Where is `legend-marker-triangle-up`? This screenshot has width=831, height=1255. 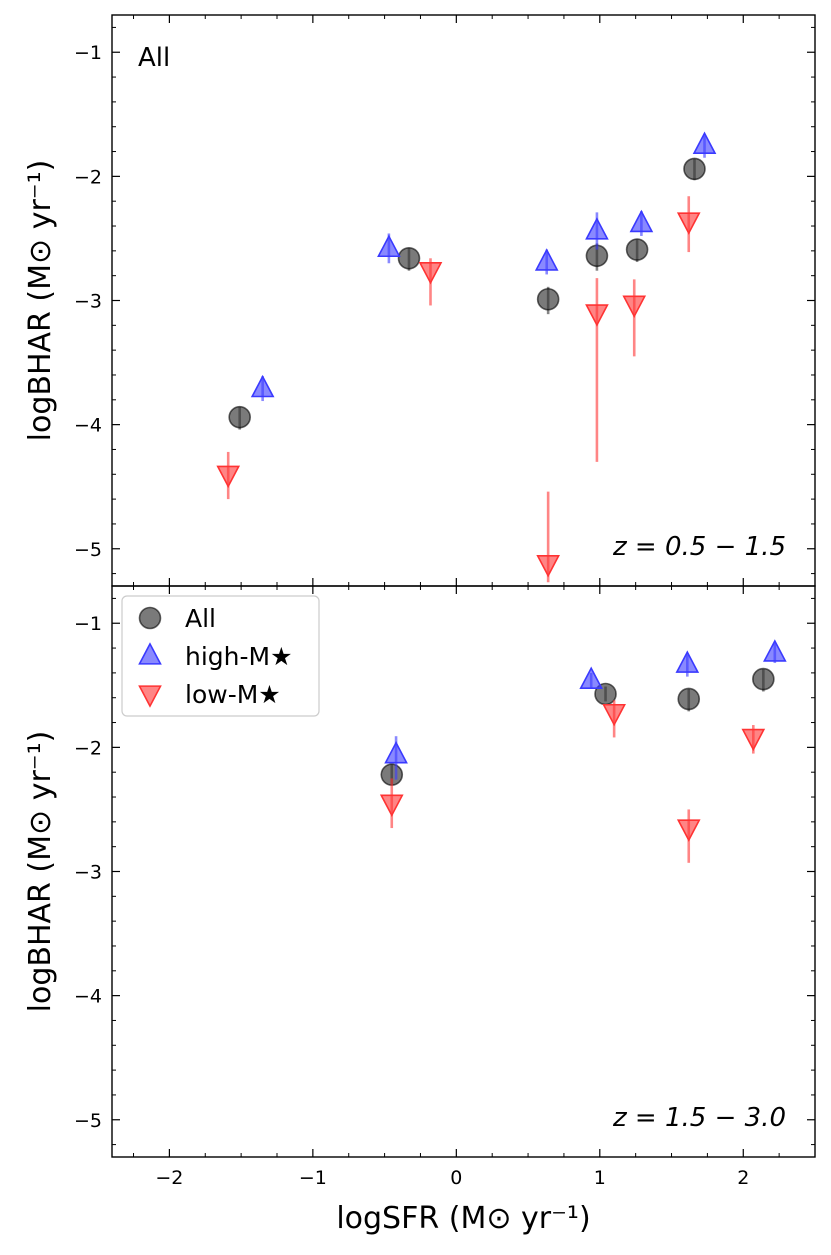
legend-marker-triangle-up is located at coordinates (150, 653).